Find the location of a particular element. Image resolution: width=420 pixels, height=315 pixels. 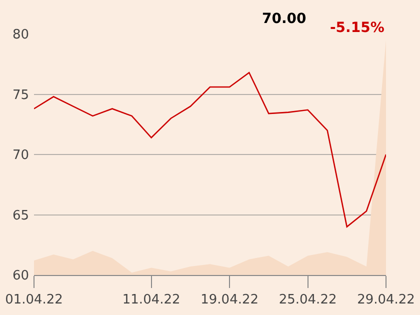

annotation: -5.15% is located at coordinates (357, 28).